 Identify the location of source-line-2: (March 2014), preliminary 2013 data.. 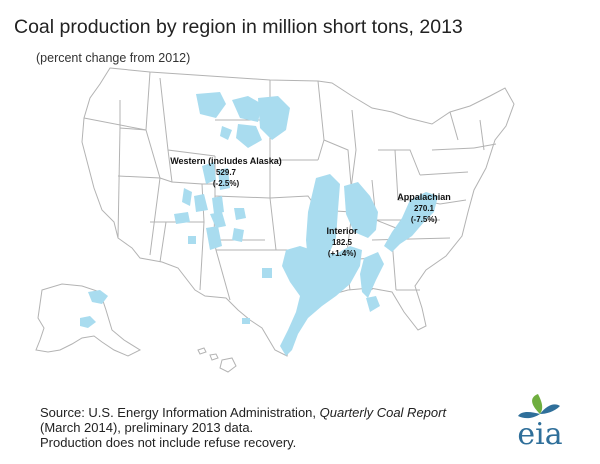
(147, 427).